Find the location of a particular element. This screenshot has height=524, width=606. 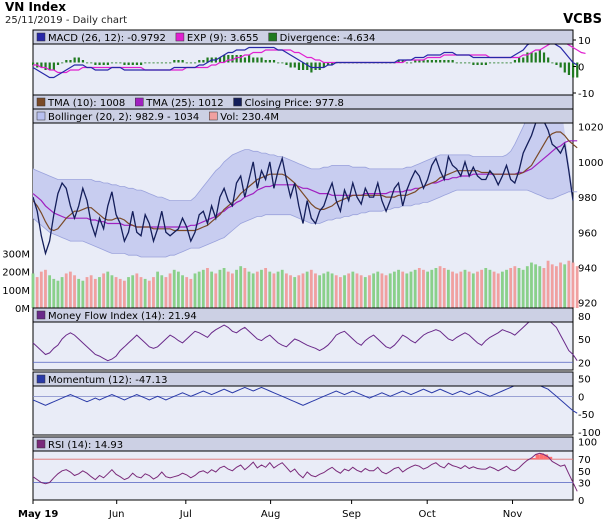

x-axis-label: Jun is located at coordinates (116, 514).